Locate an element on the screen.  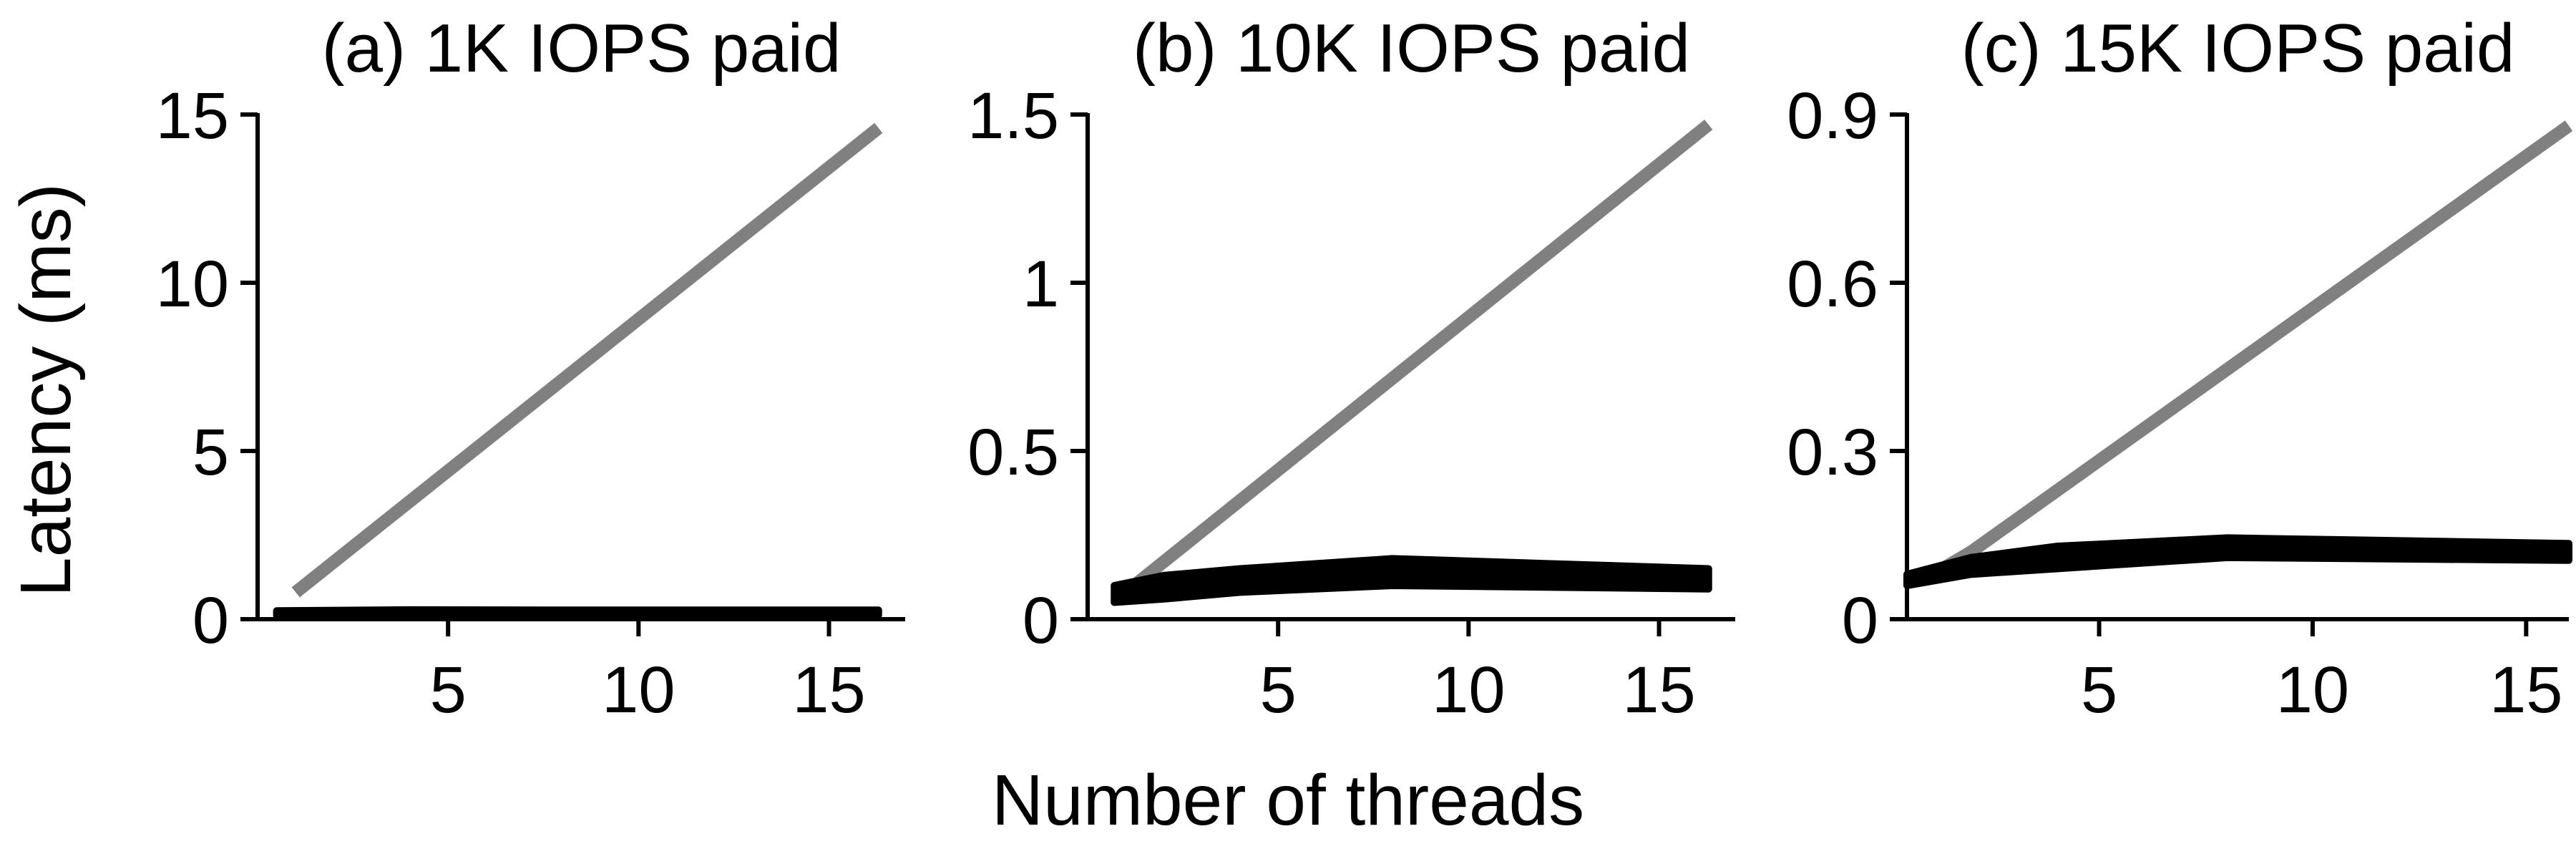
y-tick-label: 0.5 is located at coordinates (1013, 452).